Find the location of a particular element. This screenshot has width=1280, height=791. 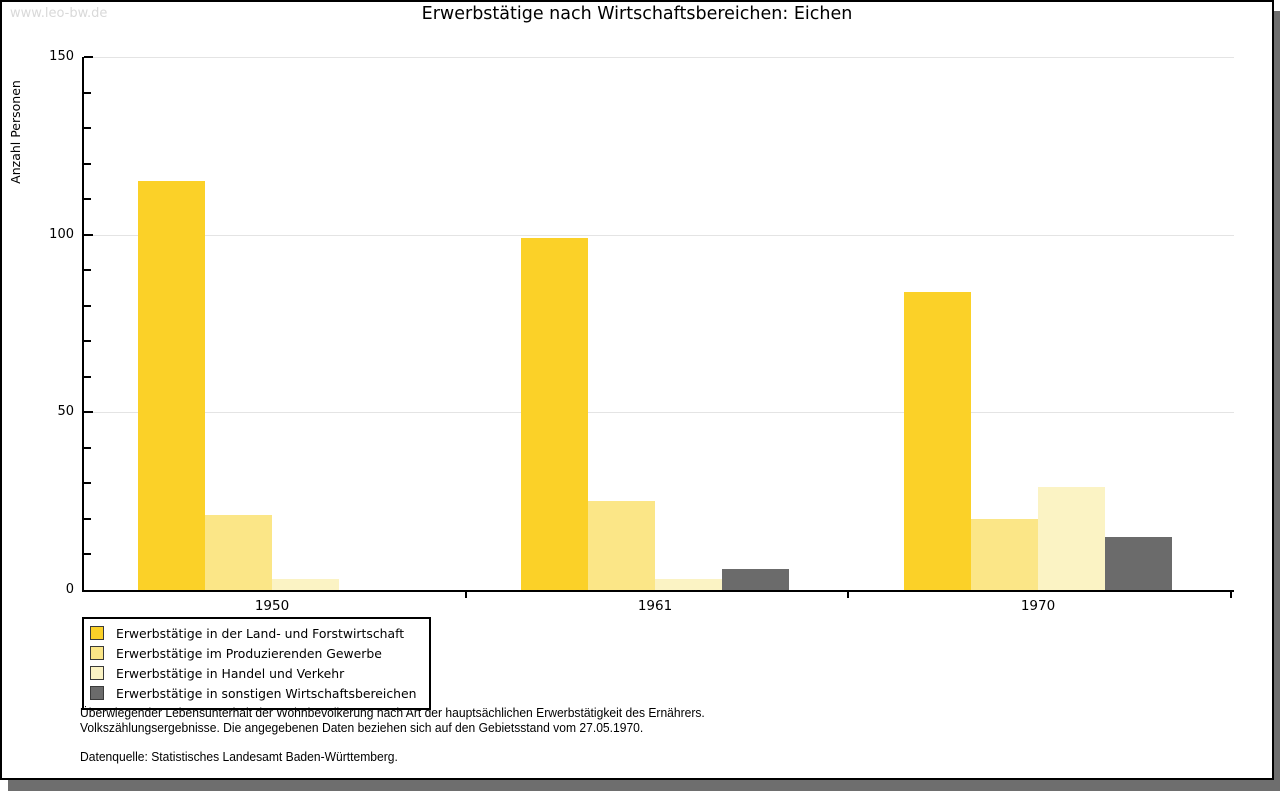

legend-label: Erwerbstätige im Produzierenden Gewerbe is located at coordinates (249, 653).